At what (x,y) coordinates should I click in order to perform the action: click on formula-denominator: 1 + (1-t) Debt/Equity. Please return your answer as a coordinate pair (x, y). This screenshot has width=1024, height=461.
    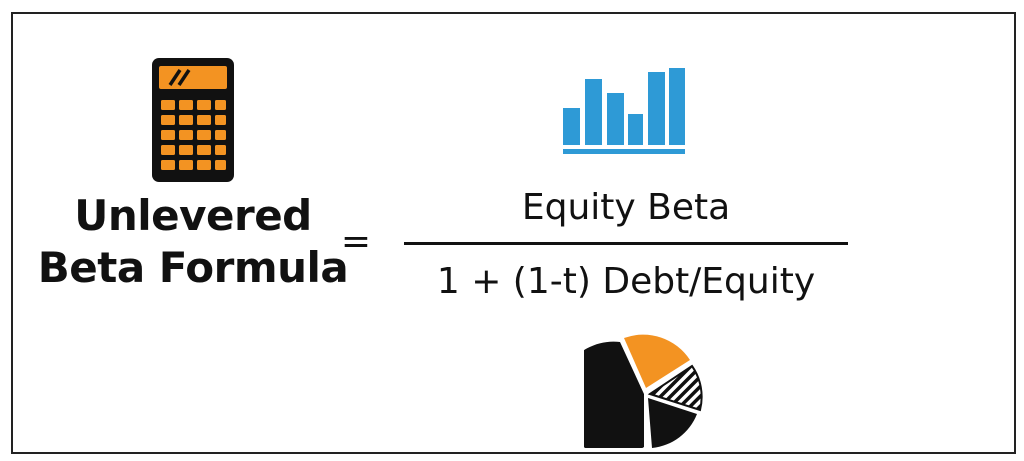
    Looking at the image, I should click on (626, 281).